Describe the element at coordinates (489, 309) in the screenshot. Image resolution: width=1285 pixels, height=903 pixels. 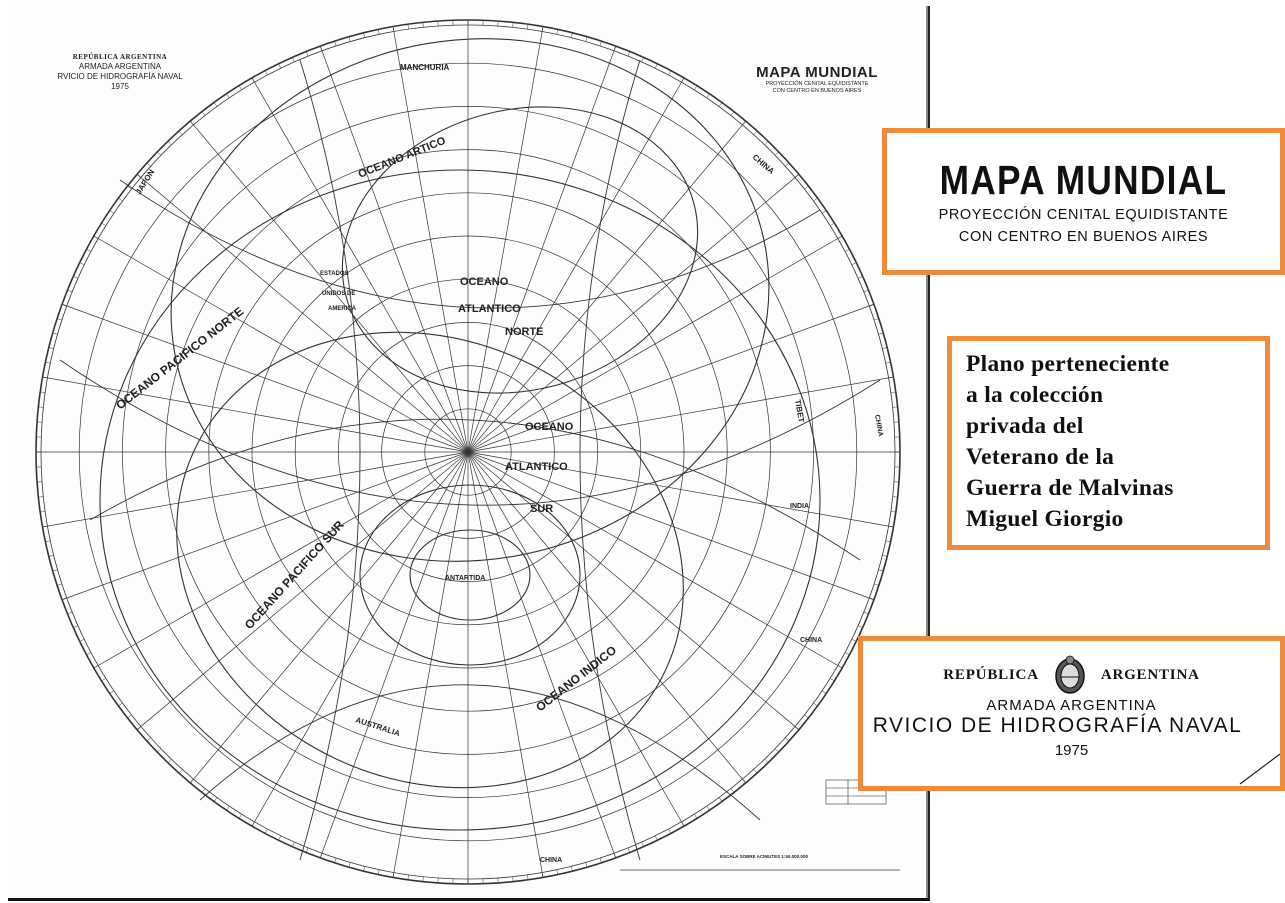
I see `label-atl-norte-2: ATLANTICO` at that location.